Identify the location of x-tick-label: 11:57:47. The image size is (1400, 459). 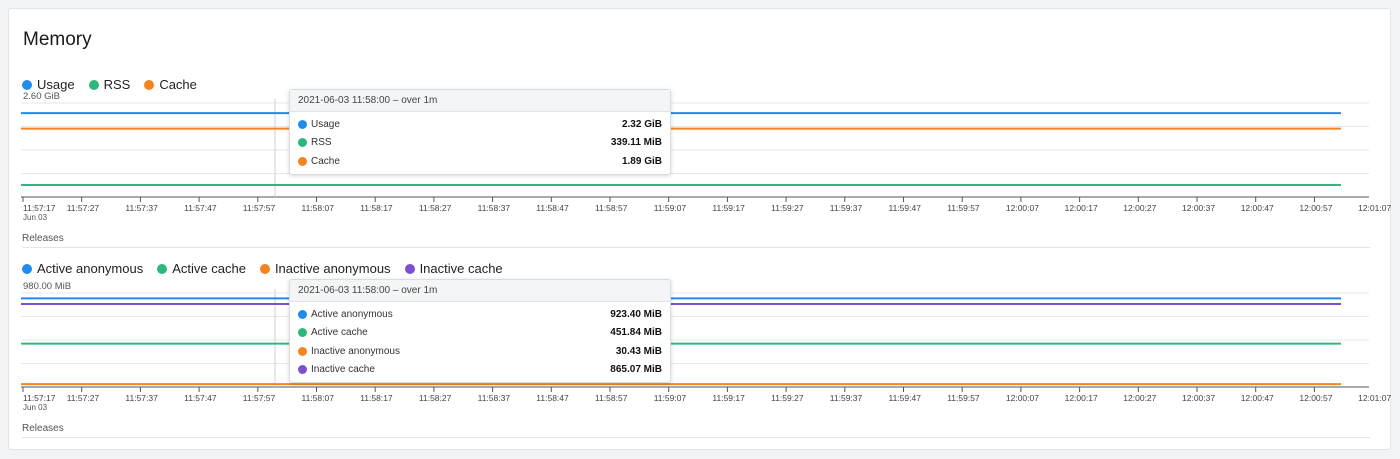
(200, 398).